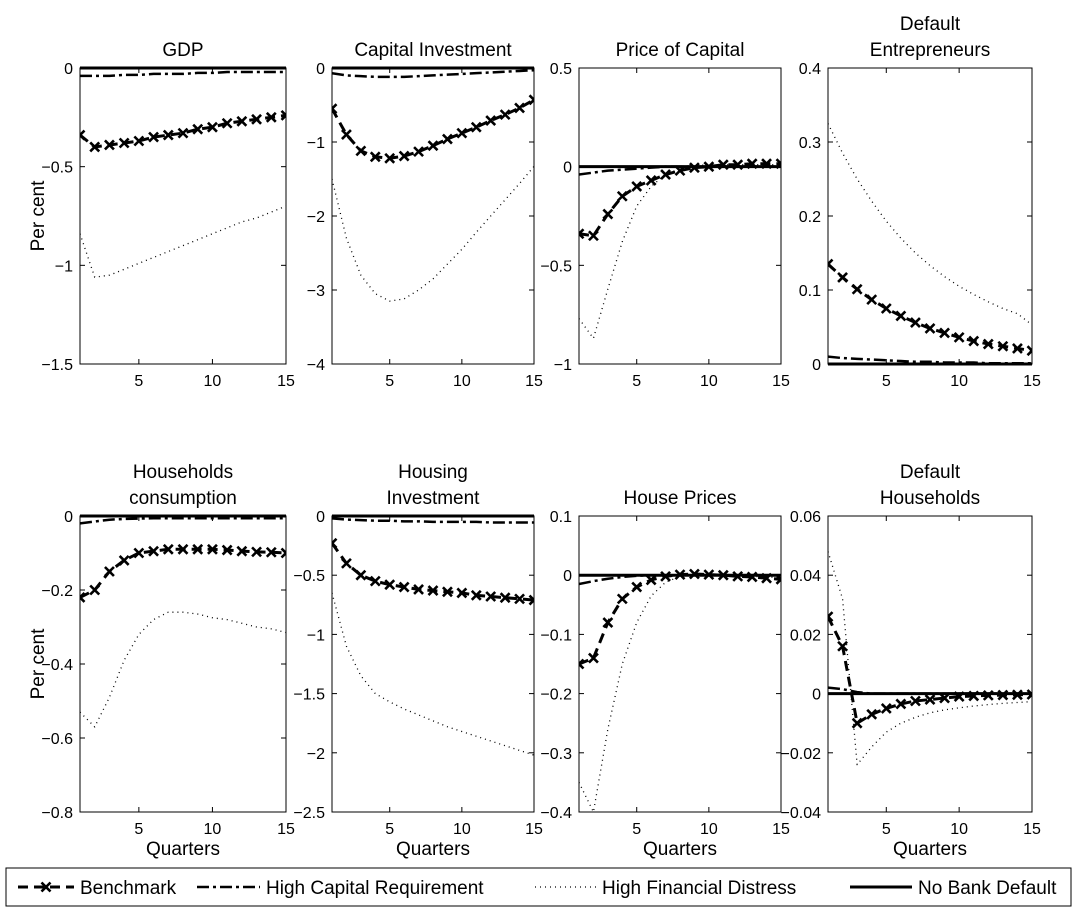 The image size is (1077, 913). Describe the element at coordinates (57, 739) in the screenshot. I see `y-tick-label: −0.6` at that location.